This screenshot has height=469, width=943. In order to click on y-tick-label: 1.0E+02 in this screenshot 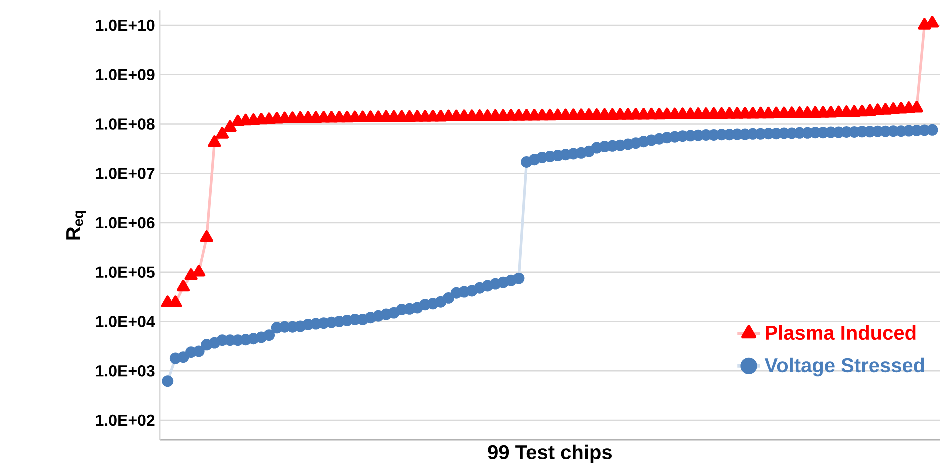, I will do `click(125, 420)`.